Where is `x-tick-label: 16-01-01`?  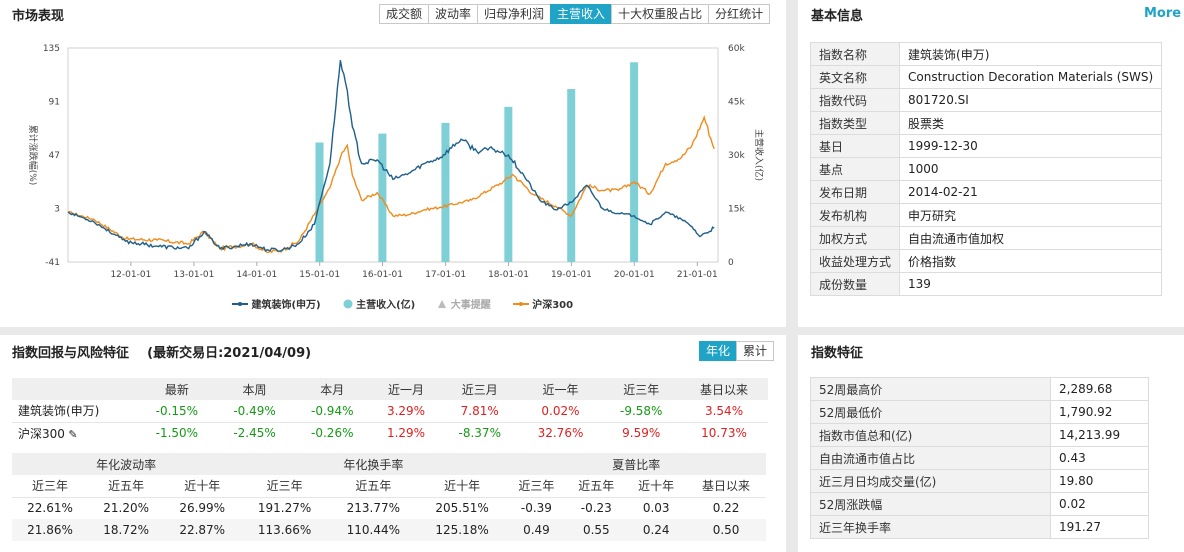
x-tick-label: 16-01-01 is located at coordinates (382, 275).